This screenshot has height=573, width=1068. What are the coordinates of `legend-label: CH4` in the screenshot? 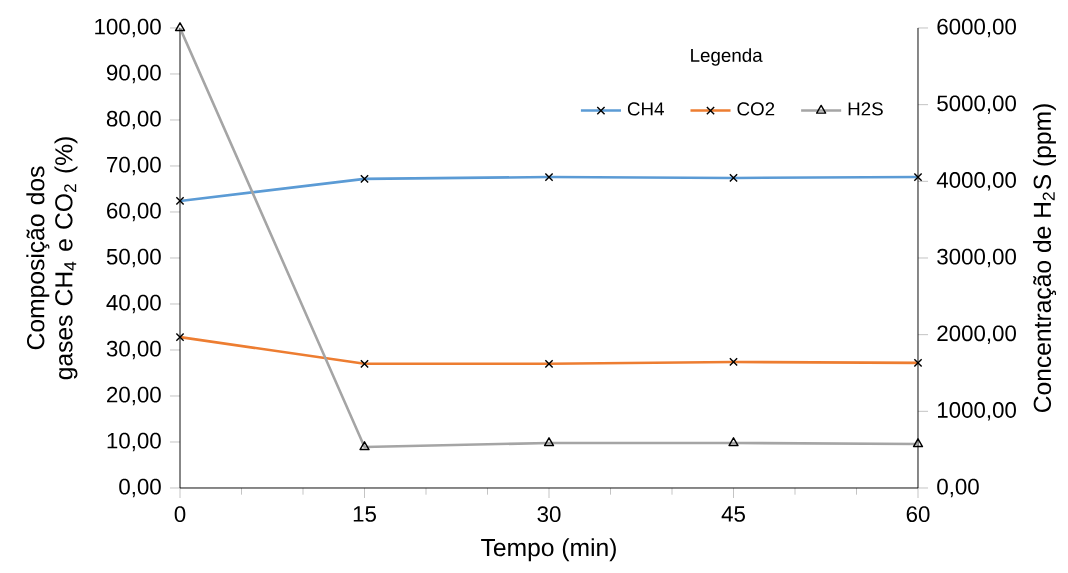 It's located at (645, 109).